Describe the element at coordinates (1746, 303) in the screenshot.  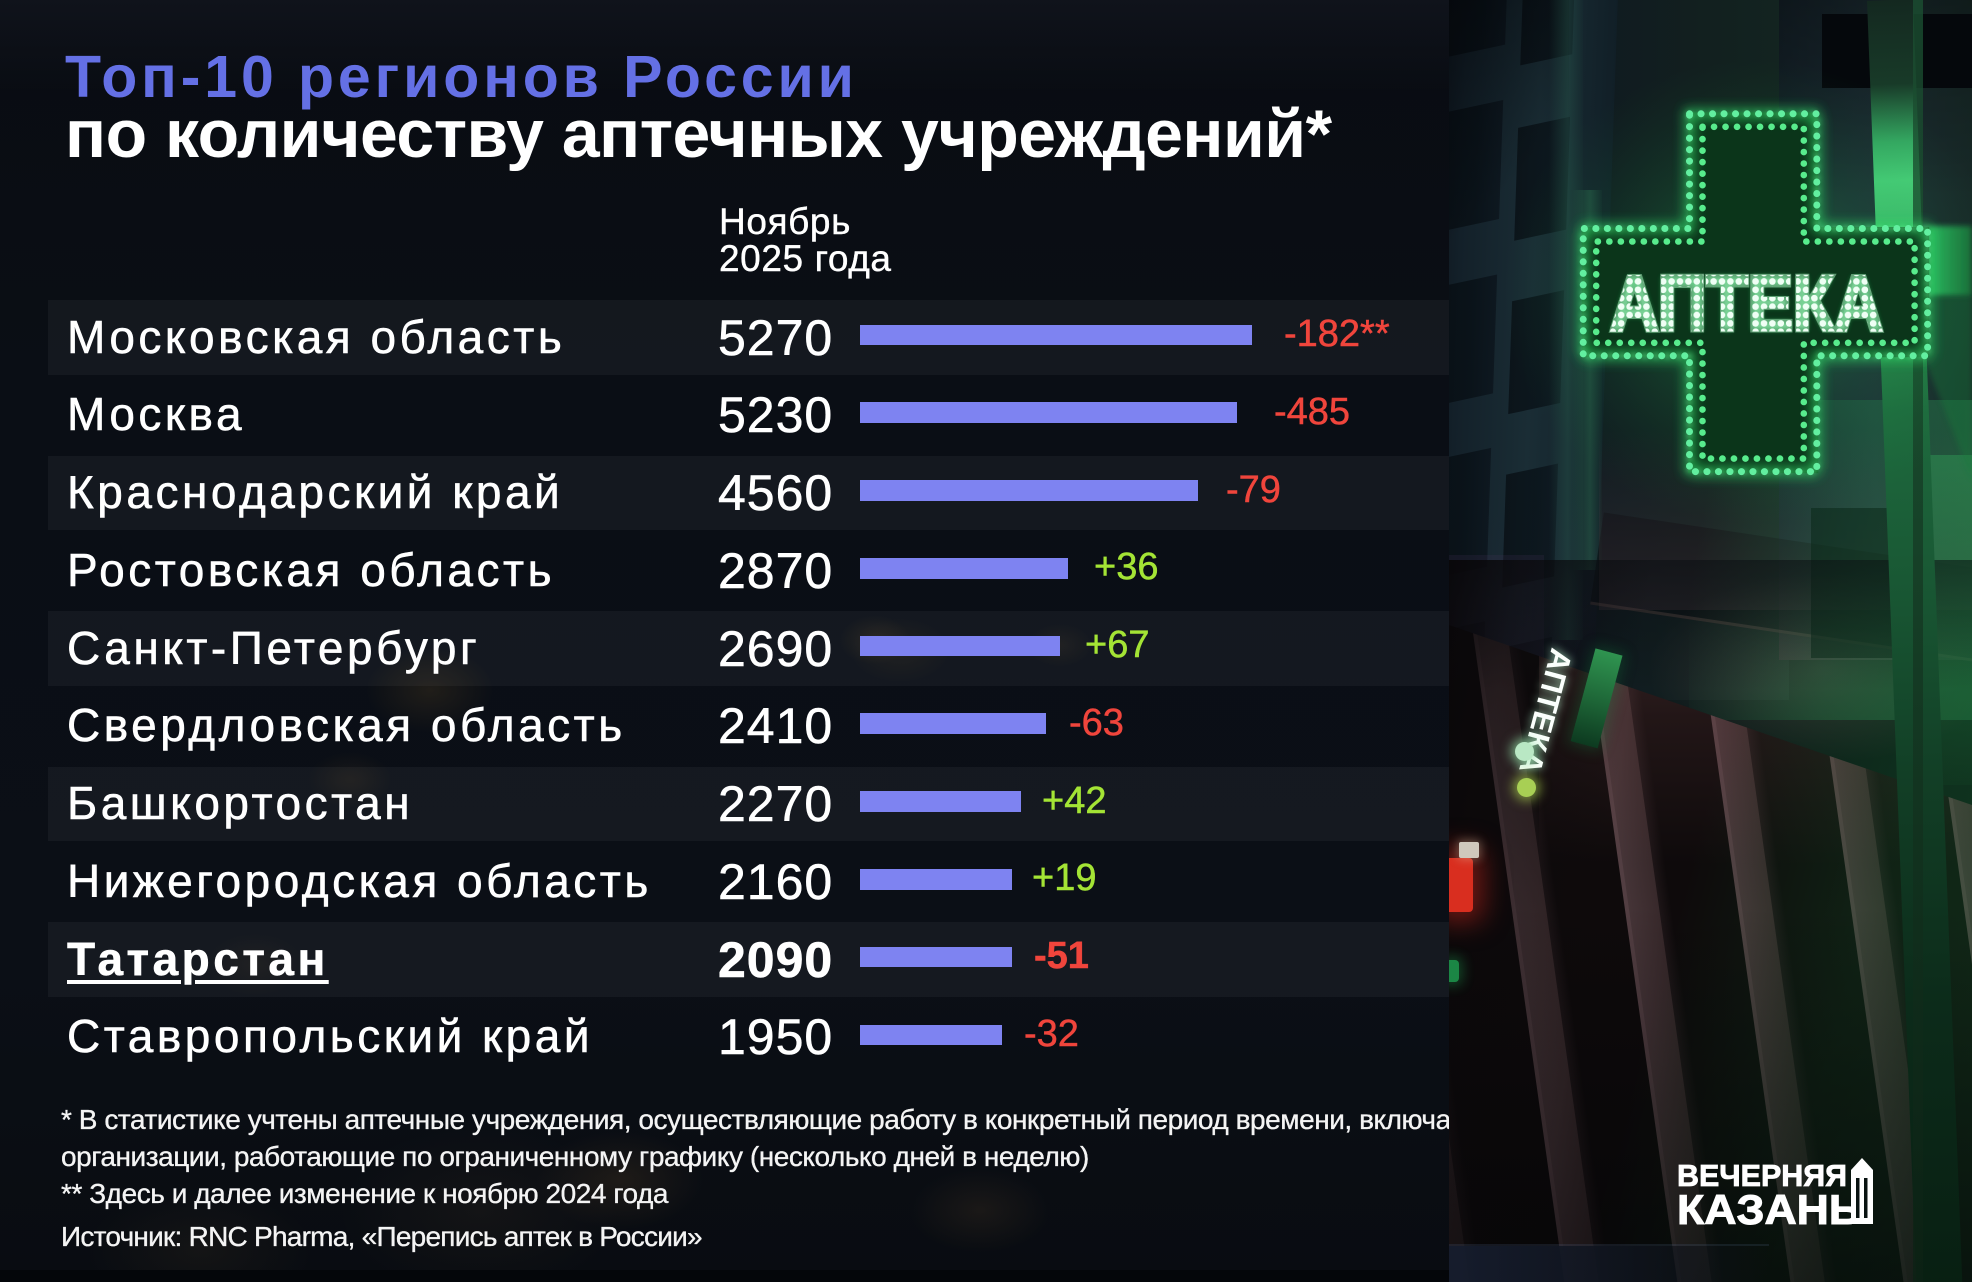
I see `svg-text: АПТЕКА` at that location.